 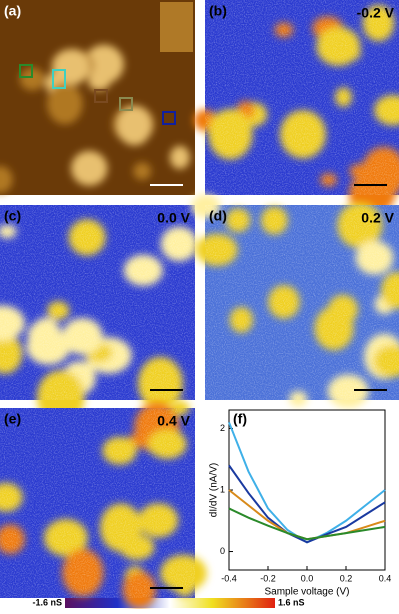 What do you see at coordinates (95, 118) in the screenshot?
I see `blobs` at bounding box center [95, 118].